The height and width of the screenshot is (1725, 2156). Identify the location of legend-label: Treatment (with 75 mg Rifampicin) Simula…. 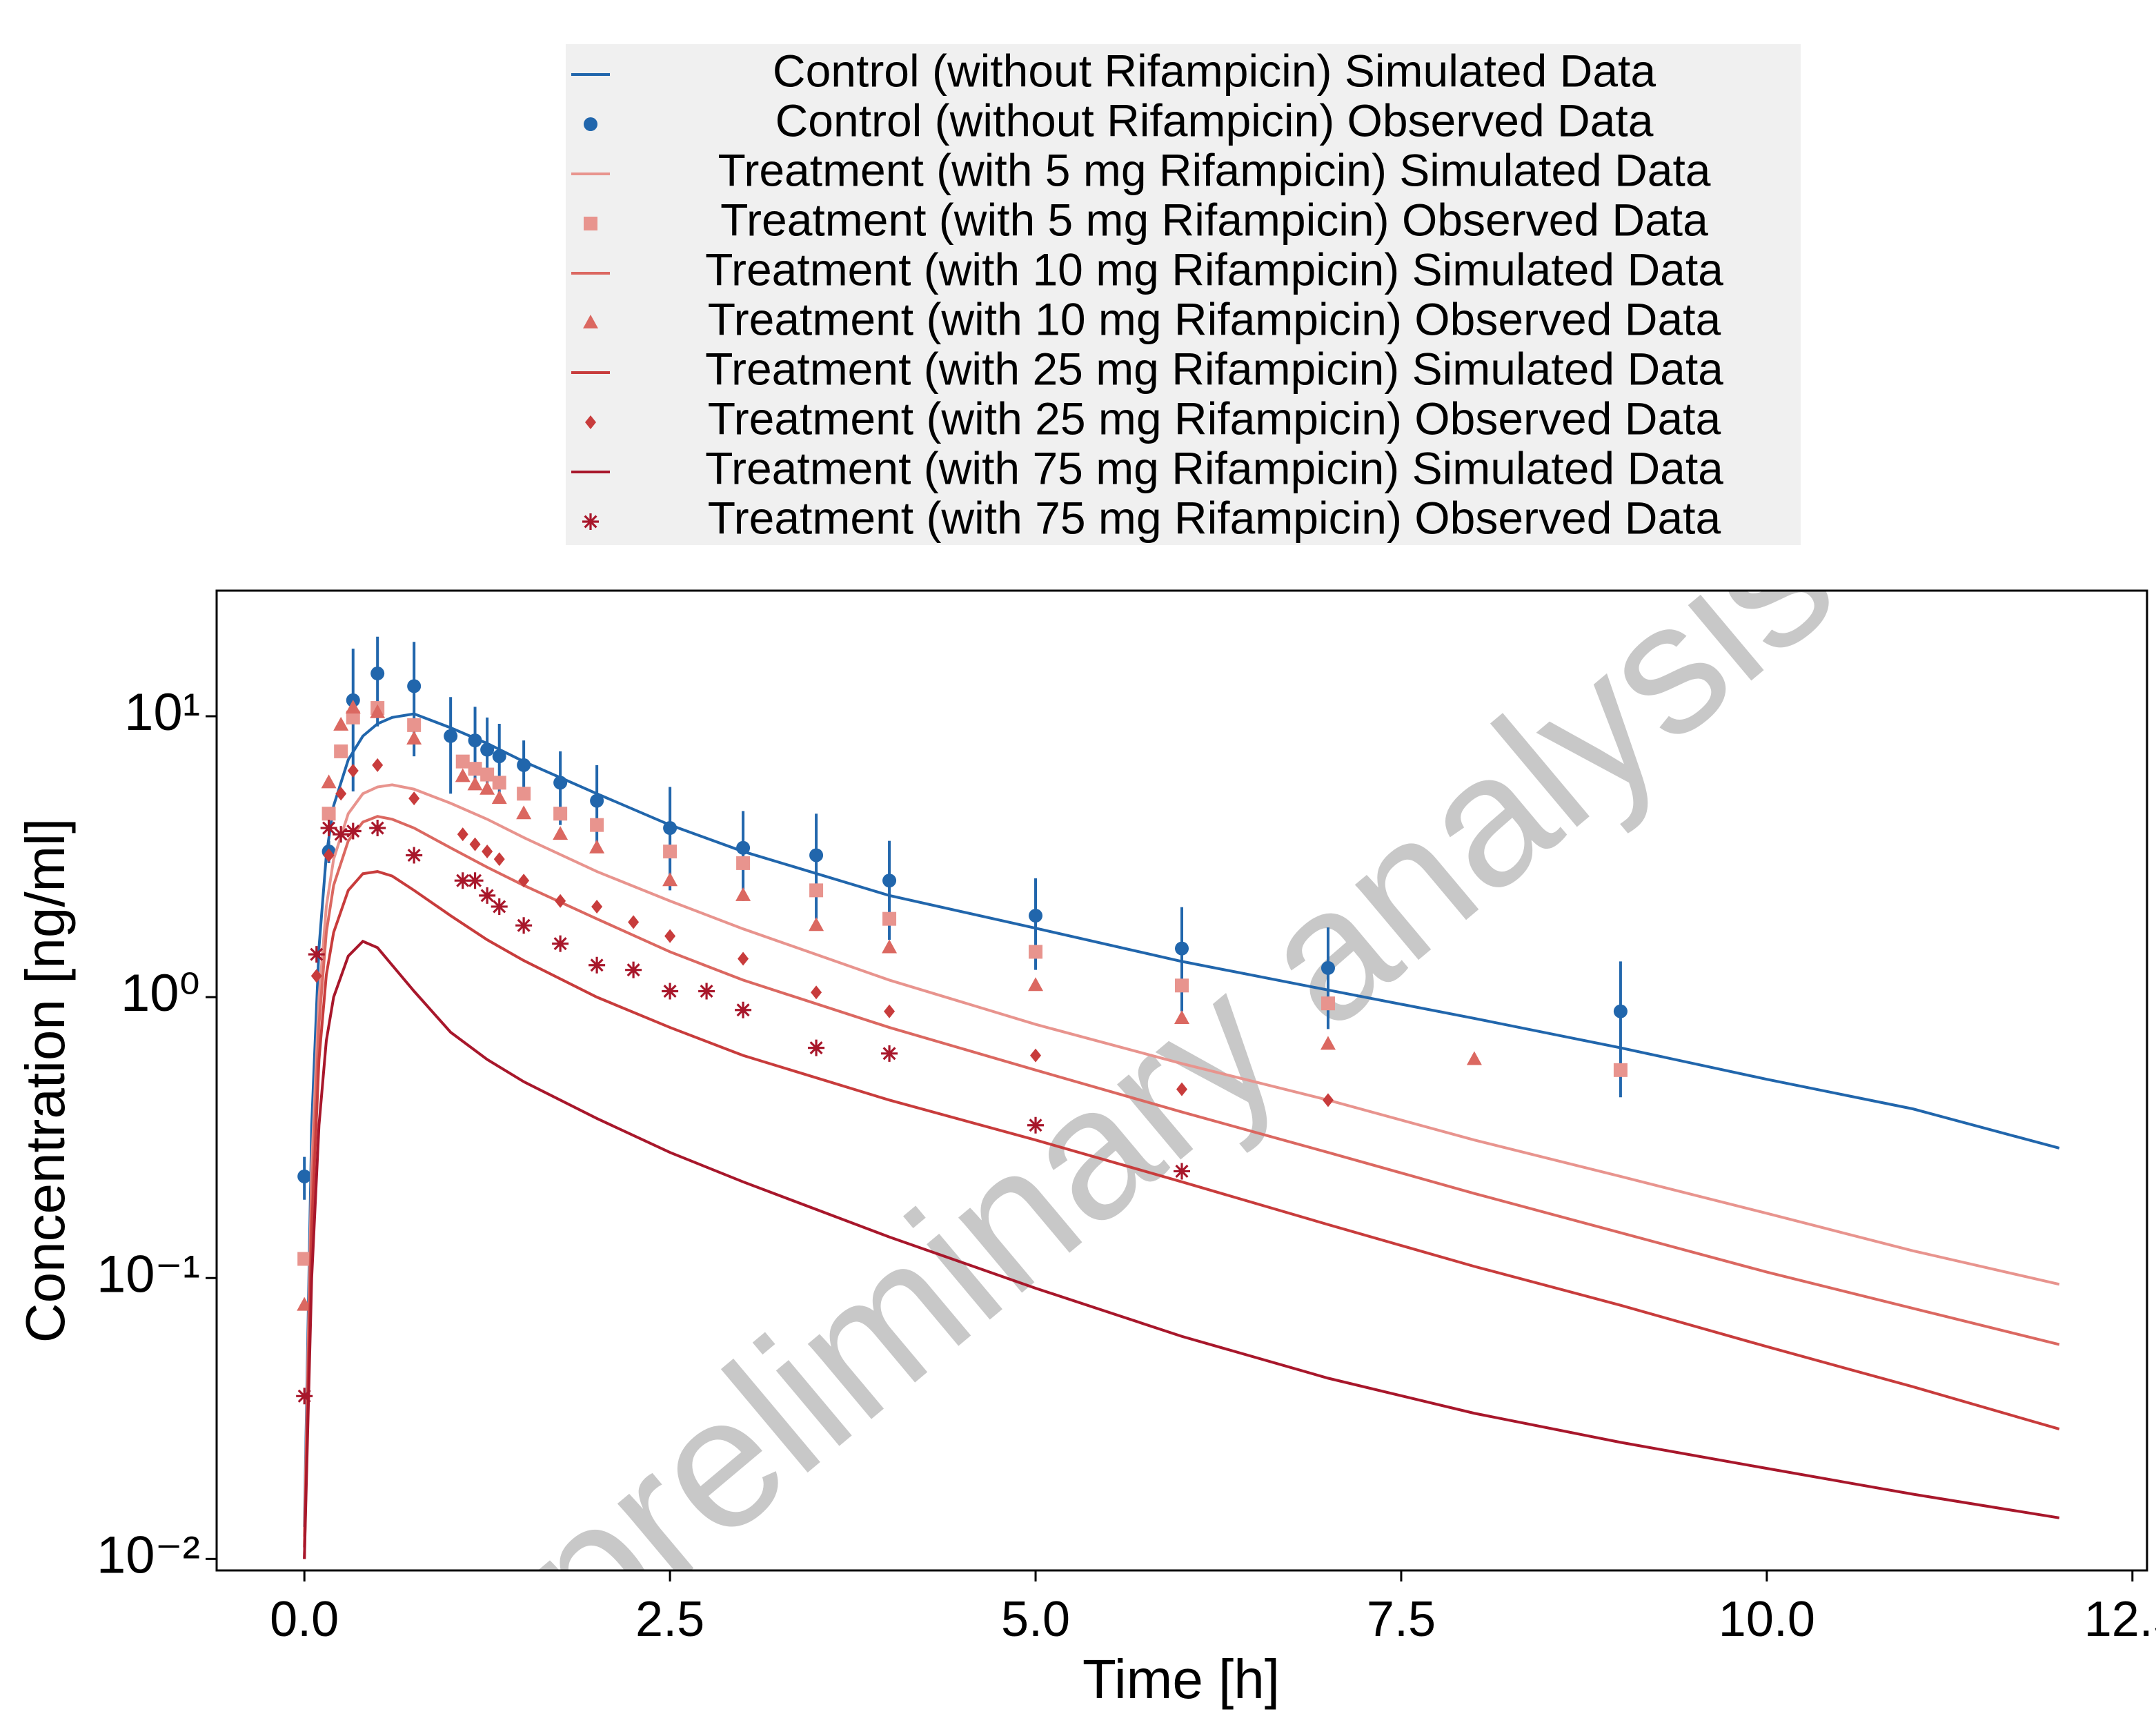
(1214, 467).